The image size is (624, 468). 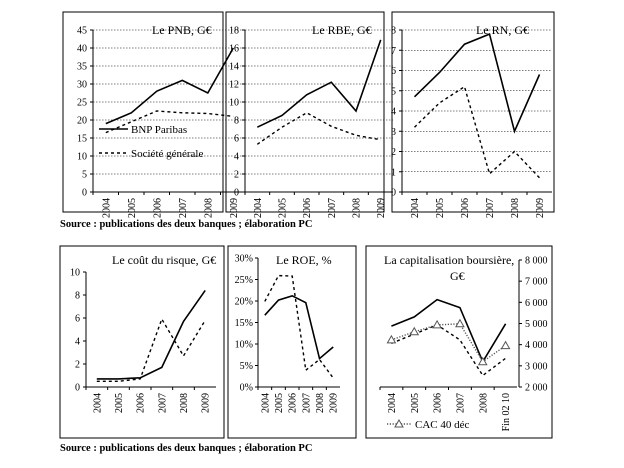 What do you see at coordinates (304, 260) in the screenshot?
I see `chart-title: Le ROE, %` at bounding box center [304, 260].